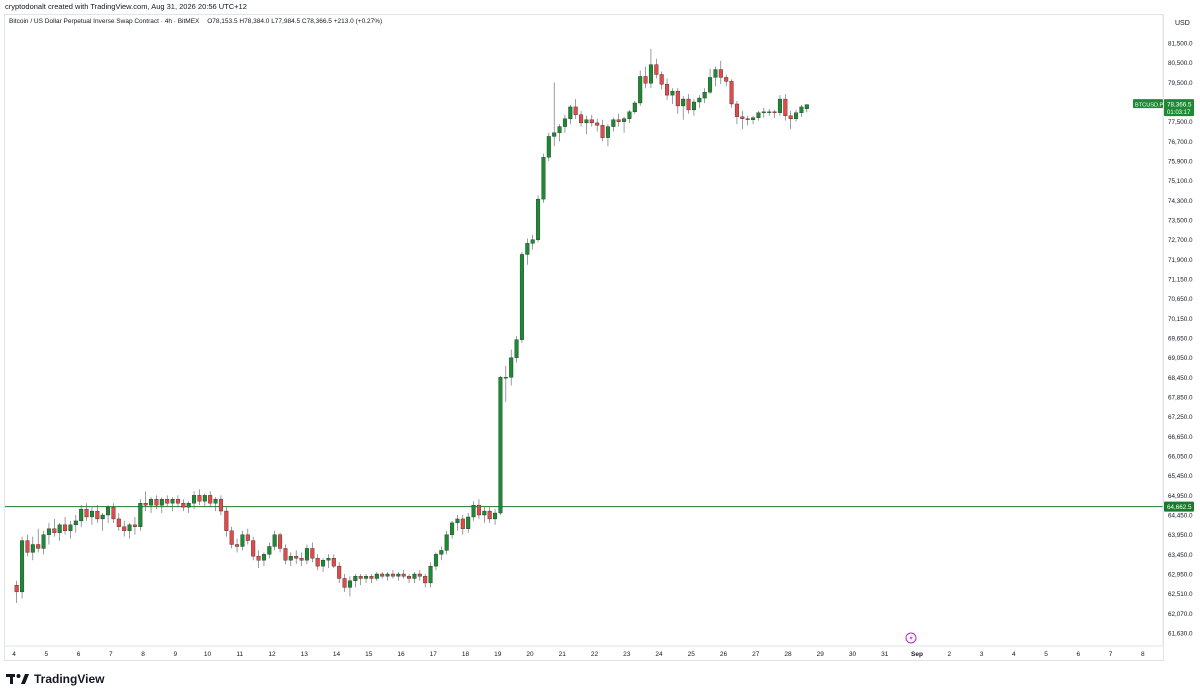 The image size is (1200, 693). I want to click on time-tick-label: 20, so click(530, 654).